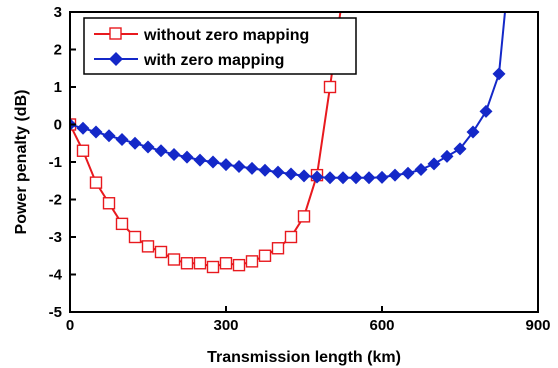 Image resolution: width=558 pixels, height=368 pixels. What do you see at coordinates (70, 325) in the screenshot?
I see `x-tick-label: 0` at bounding box center [70, 325].